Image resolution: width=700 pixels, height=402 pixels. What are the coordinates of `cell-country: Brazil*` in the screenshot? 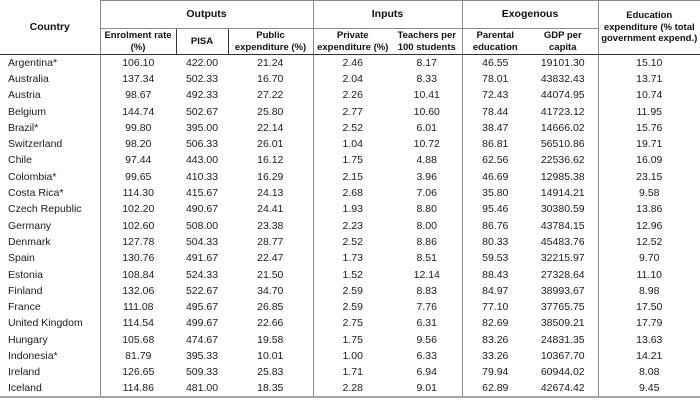 It's located at (23, 127).